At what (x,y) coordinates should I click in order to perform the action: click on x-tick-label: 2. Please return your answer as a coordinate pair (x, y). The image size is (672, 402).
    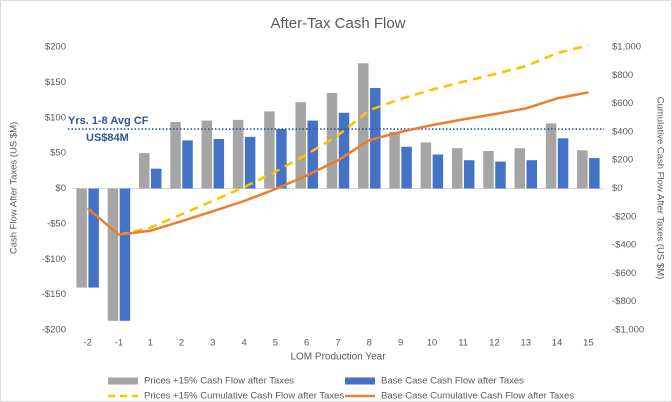
    Looking at the image, I should click on (181, 343).